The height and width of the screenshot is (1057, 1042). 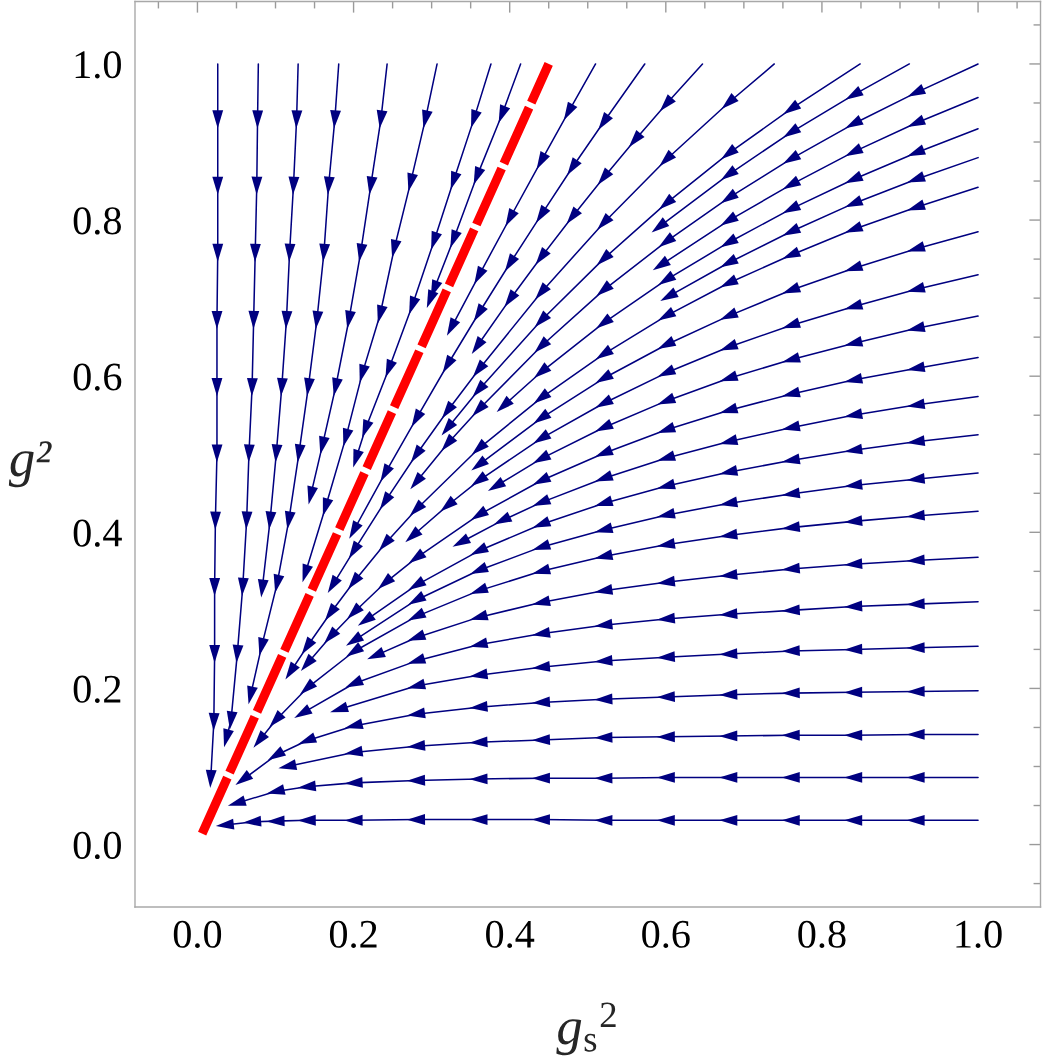 I want to click on x-tick-label: 0.6, so click(x=666, y=934).